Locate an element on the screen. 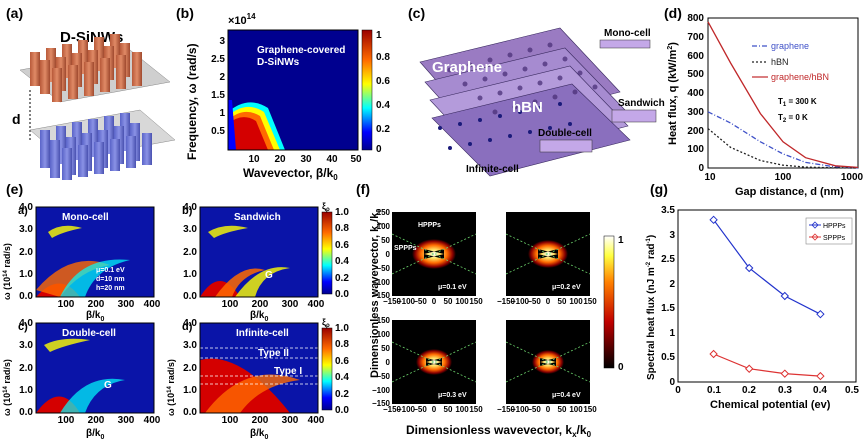 This screenshot has width=865, height=445. f-map-2: μ=0.2 eV is located at coordinates (548, 254).